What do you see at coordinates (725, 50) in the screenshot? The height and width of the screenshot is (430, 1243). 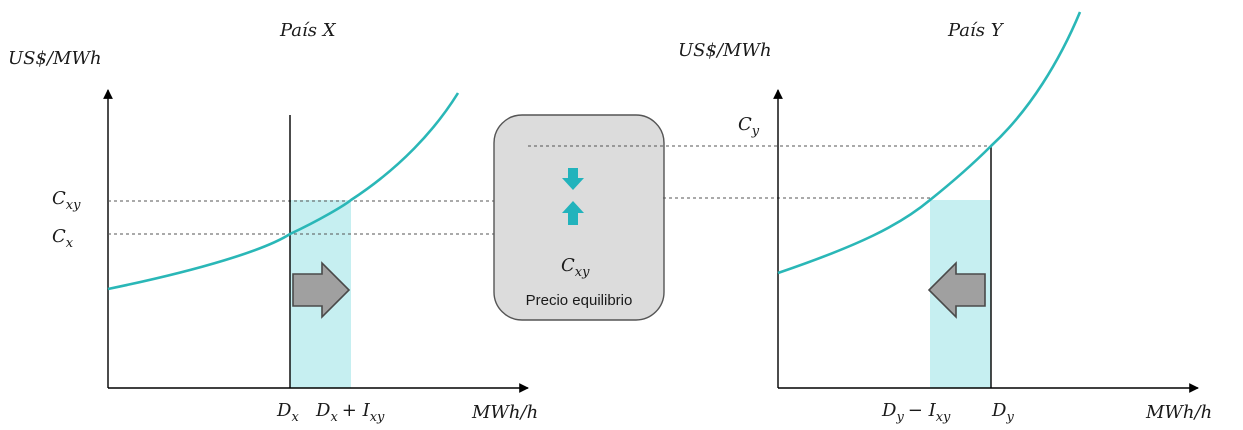 I see `right-y-axis-label: US$/MWh` at bounding box center [725, 50].